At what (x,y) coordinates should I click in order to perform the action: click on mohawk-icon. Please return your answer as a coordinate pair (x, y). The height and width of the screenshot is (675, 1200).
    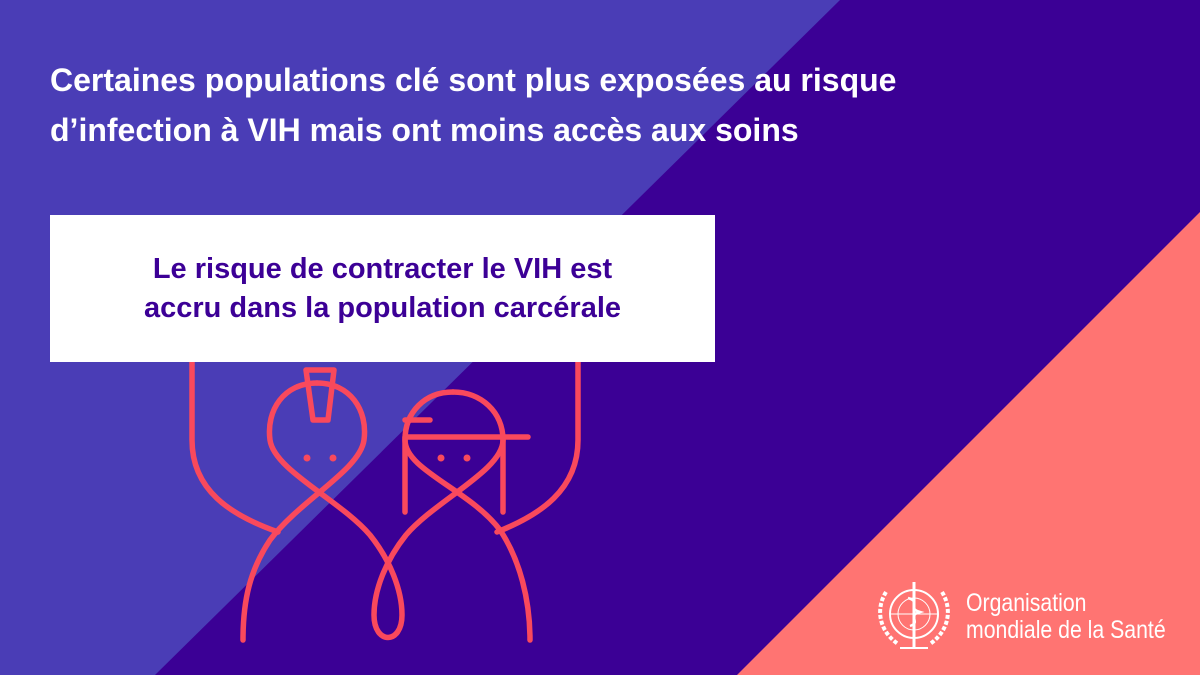
    Looking at the image, I should click on (320, 395).